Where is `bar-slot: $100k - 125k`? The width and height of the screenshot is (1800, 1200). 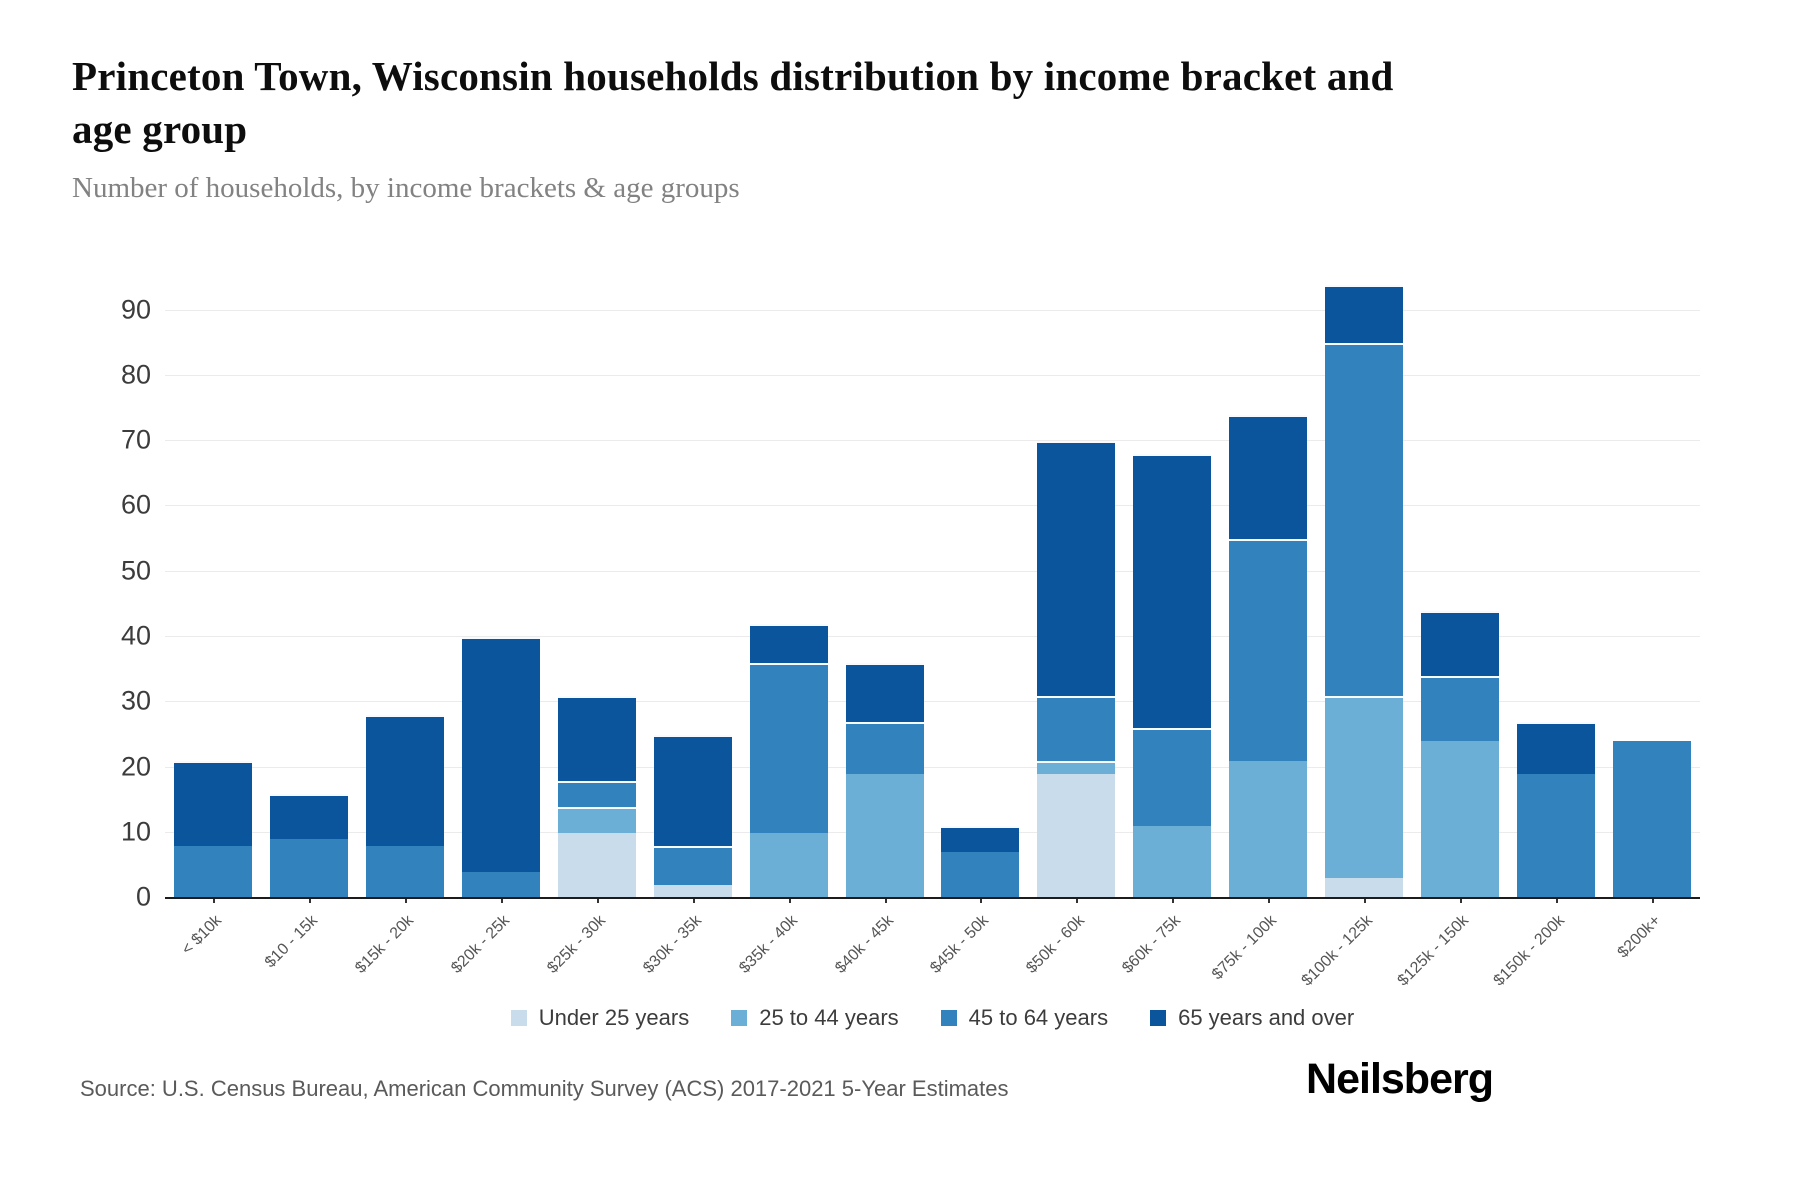
bar-slot: $100k - 125k is located at coordinates (1355, 627).